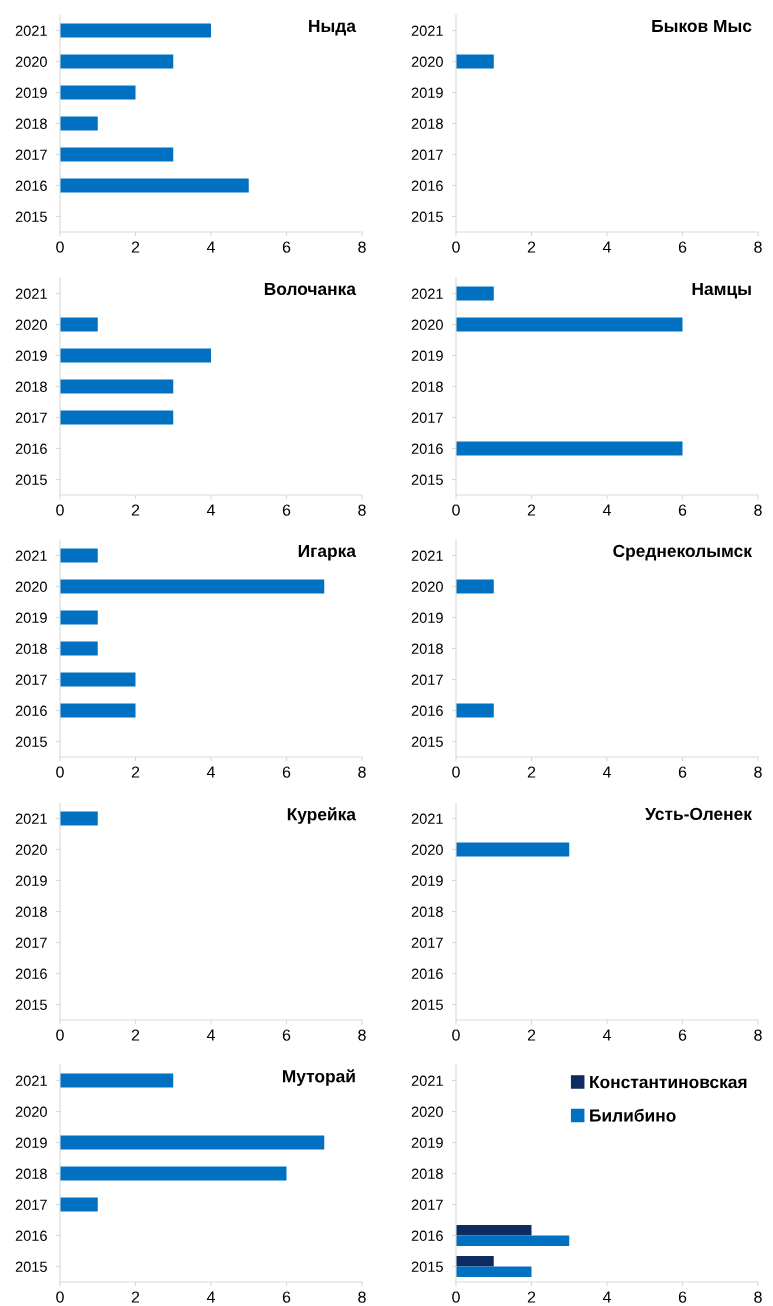  What do you see at coordinates (698, 814) in the screenshot?
I see `chart-title: Усть-Оленек` at bounding box center [698, 814].